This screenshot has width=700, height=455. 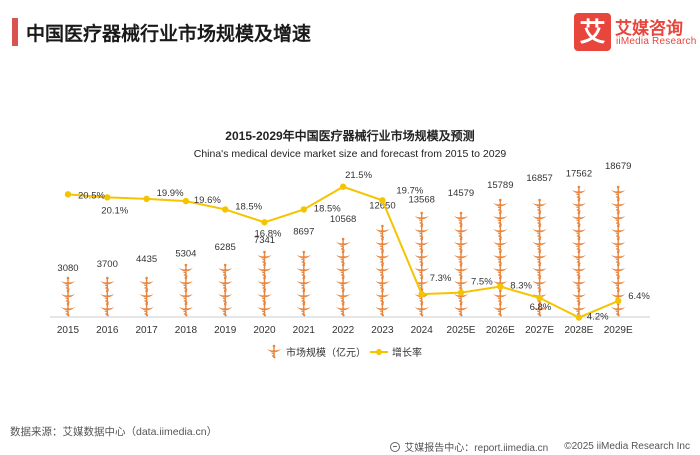 What do you see at coordinates (225, 247) in the screenshot?
I see `bar-value-label: 6285` at bounding box center [225, 247].